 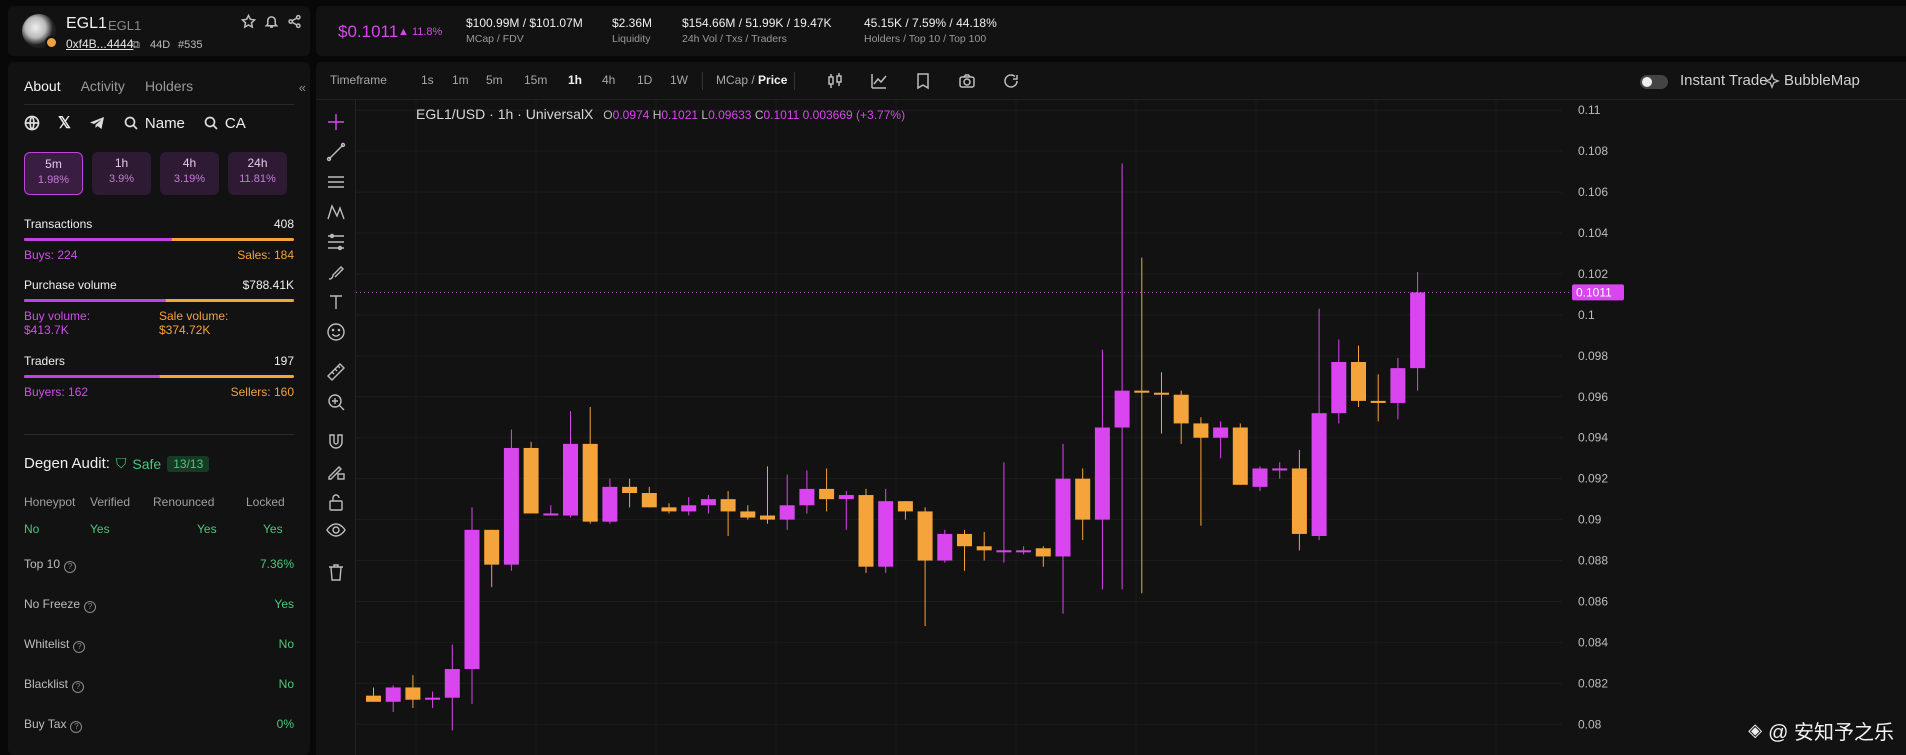 What do you see at coordinates (336, 242) in the screenshot?
I see `fib-icon` at bounding box center [336, 242].